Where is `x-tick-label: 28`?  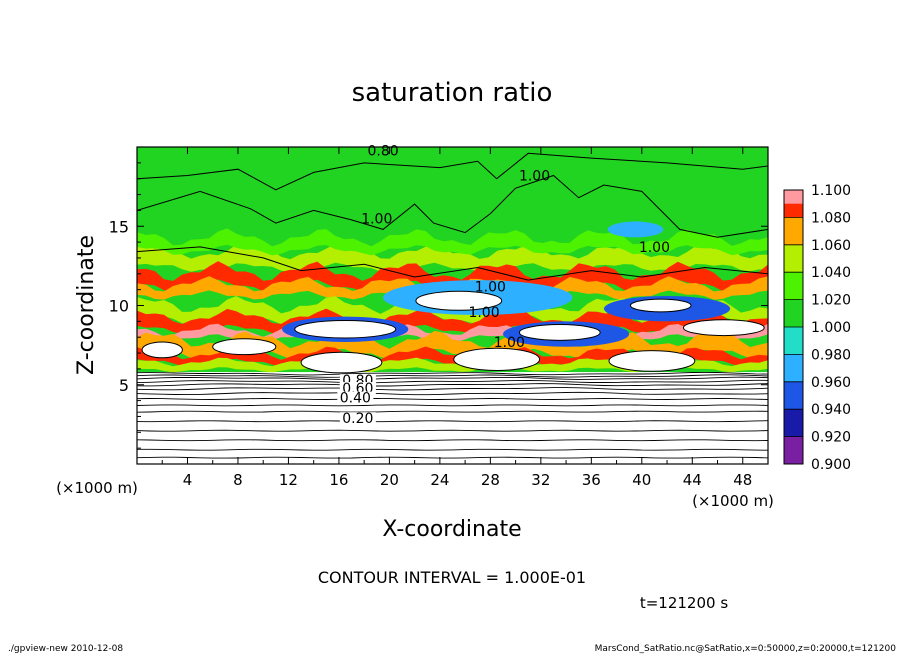
x-tick-label: 28 is located at coordinates (490, 480).